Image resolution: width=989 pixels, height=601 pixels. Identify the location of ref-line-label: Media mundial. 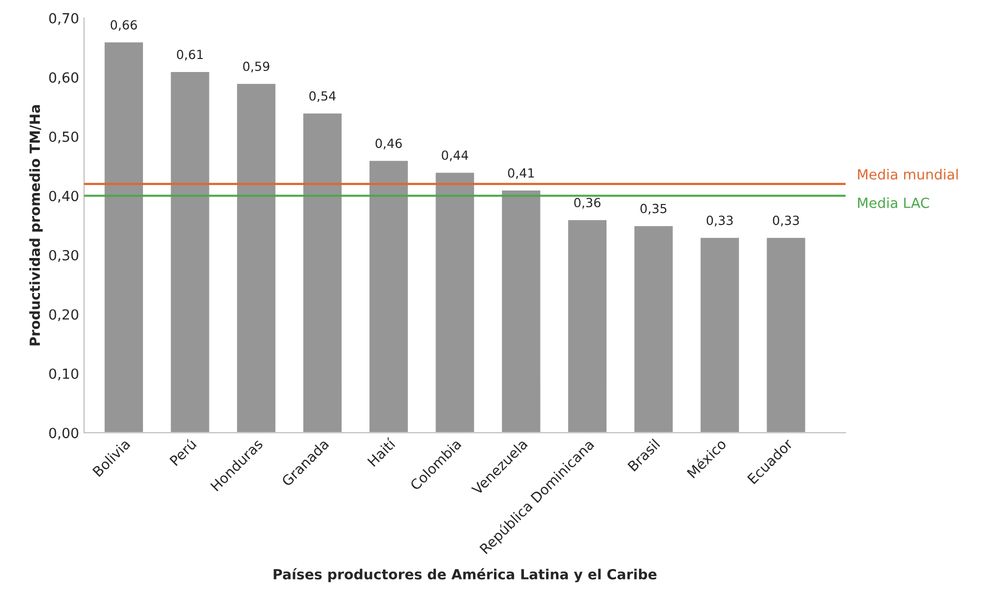
(908, 174).